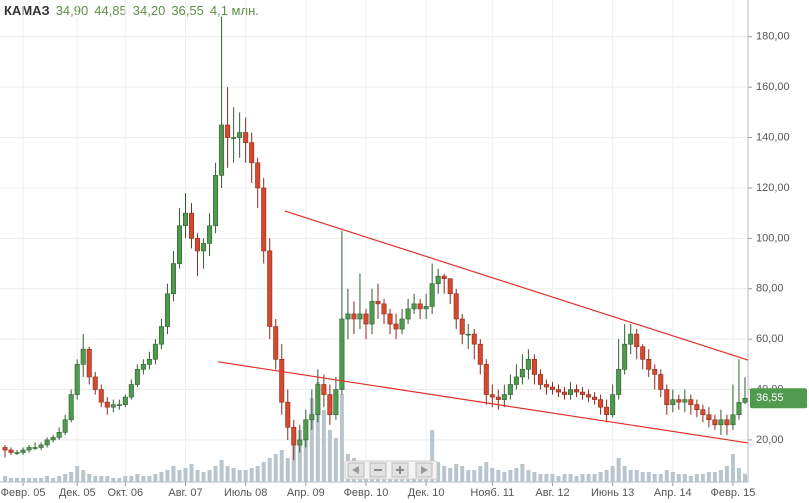 The height and width of the screenshot is (503, 809). What do you see at coordinates (306, 493) in the screenshot?
I see `x-tick-label: Апр. 09` at bounding box center [306, 493].